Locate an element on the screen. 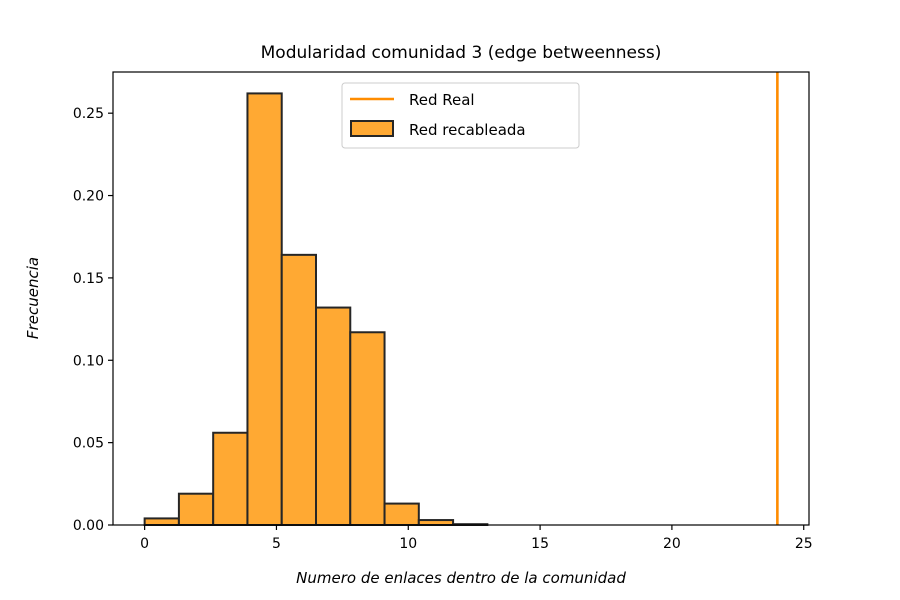  x-axis: 0 5 10 15 20 25 is located at coordinates (476, 538).